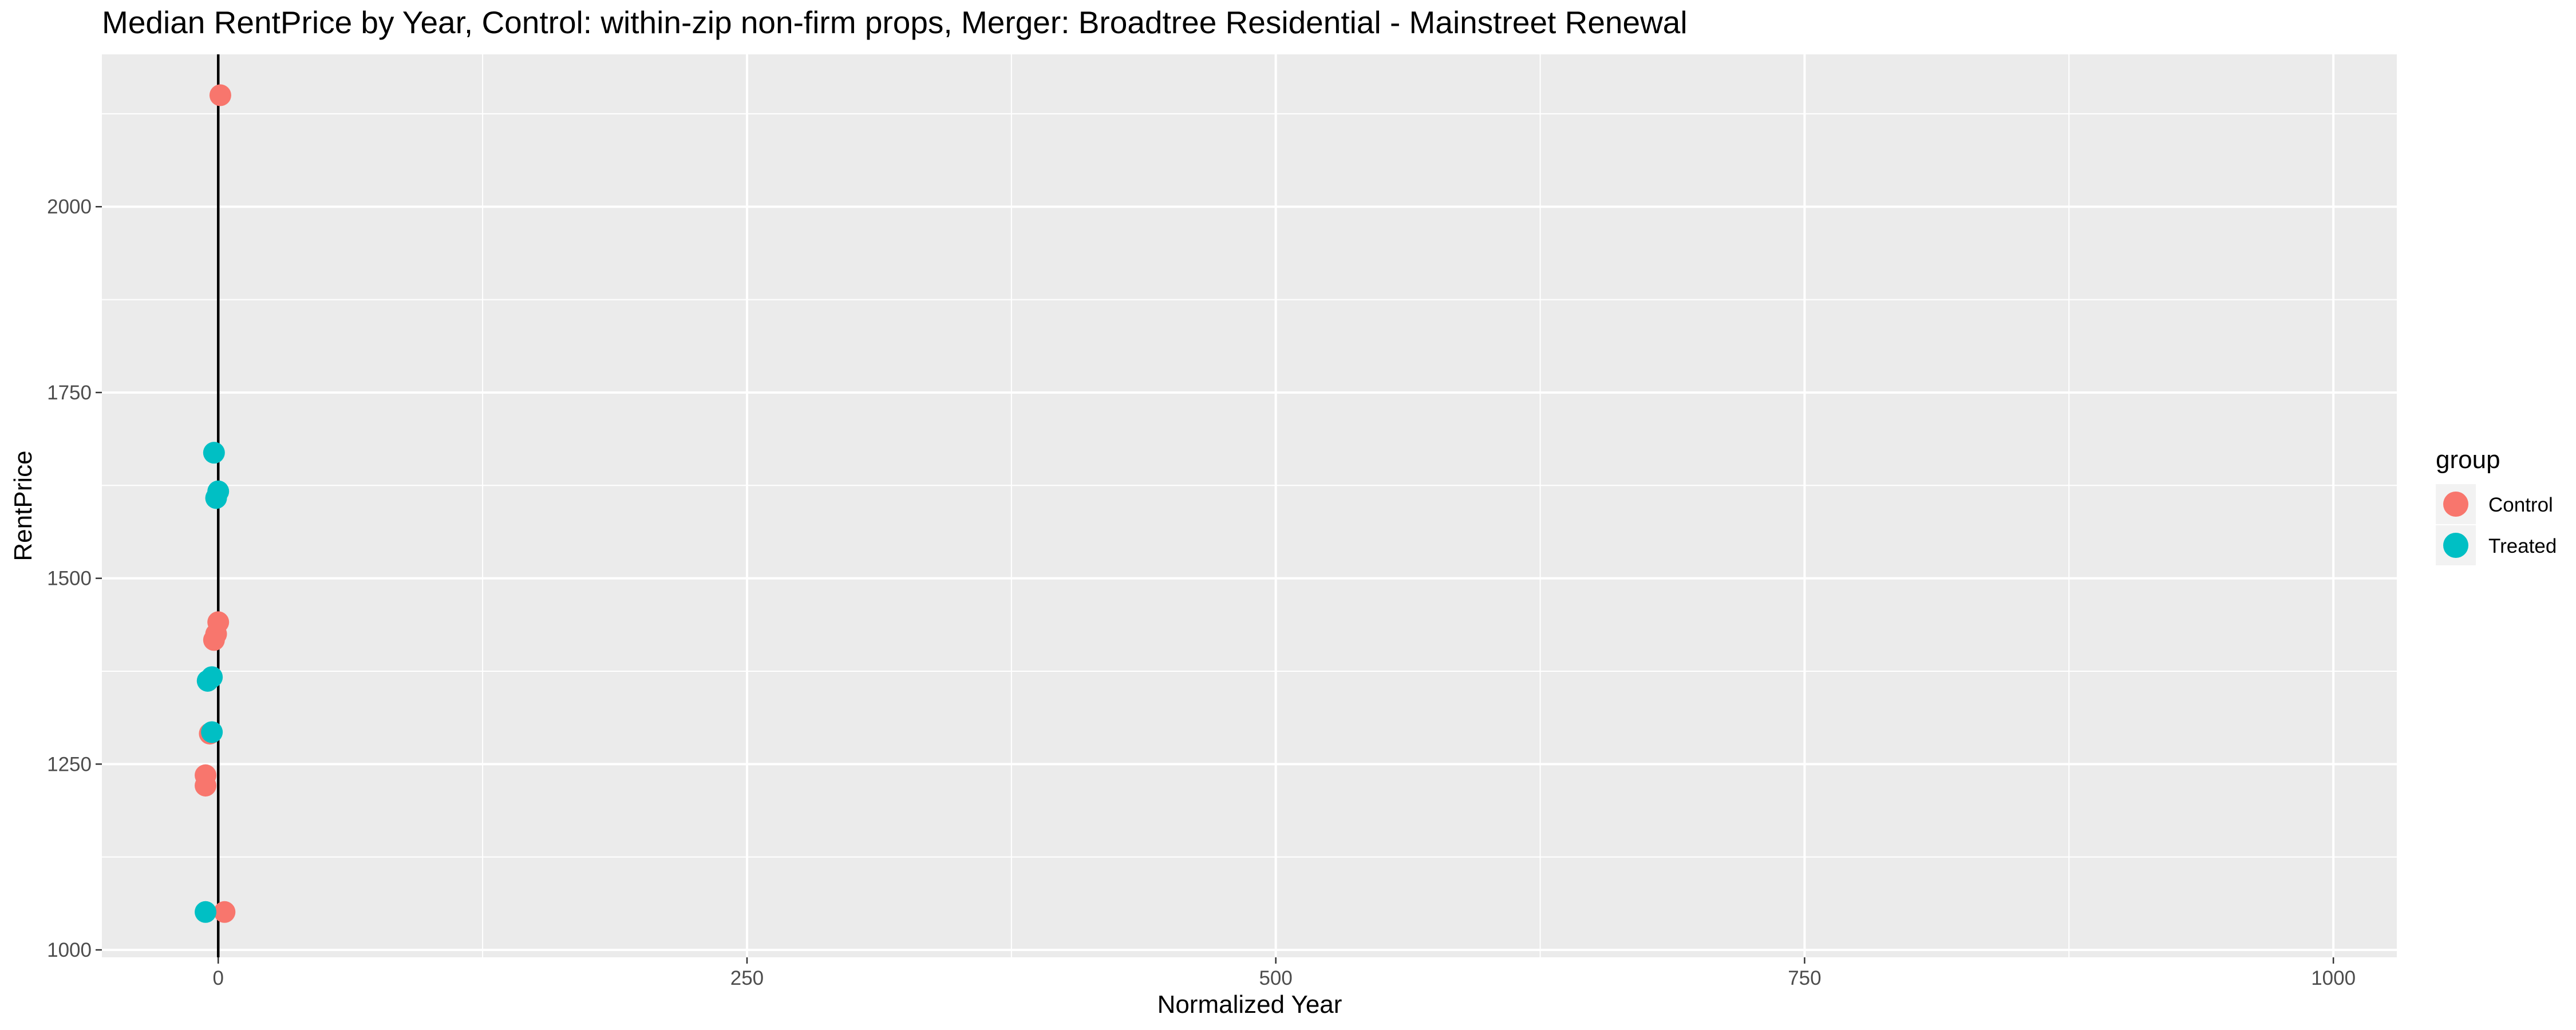 The height and width of the screenshot is (1030, 2576). What do you see at coordinates (2520, 505) in the screenshot?
I see `legend-label-control: Control` at bounding box center [2520, 505].